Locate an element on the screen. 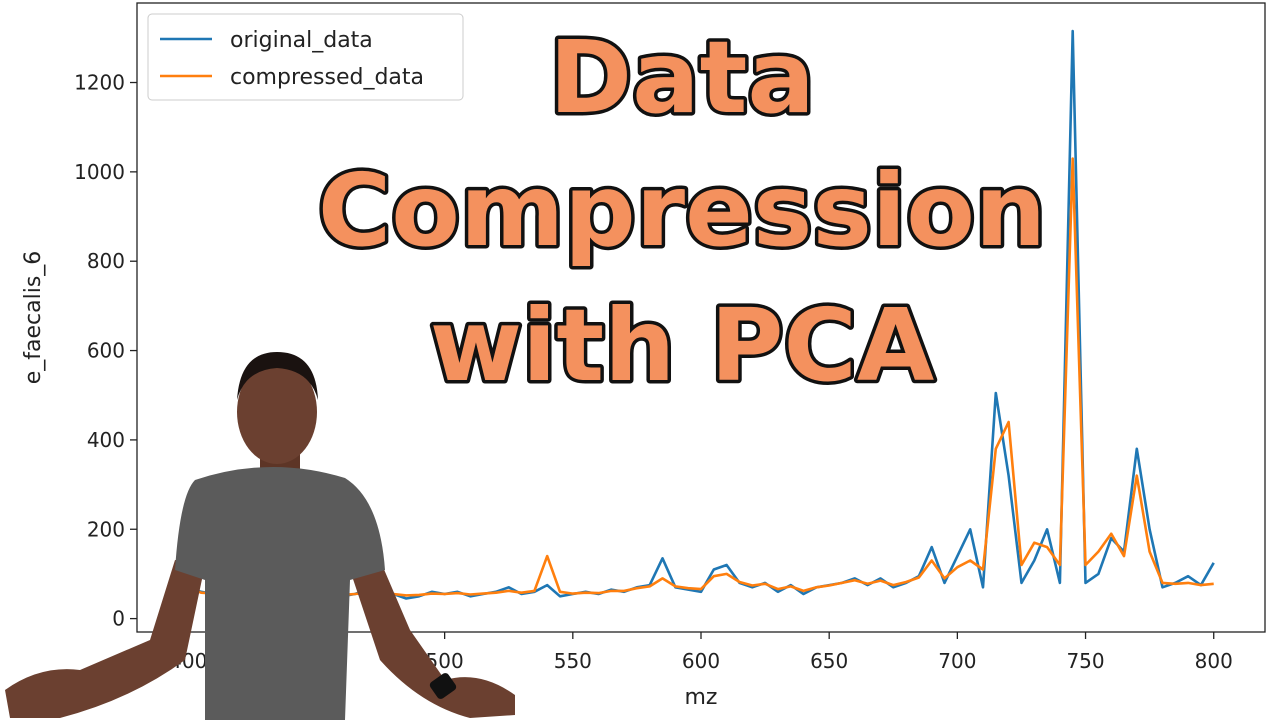  title-line: Data is located at coordinates (682, 77).